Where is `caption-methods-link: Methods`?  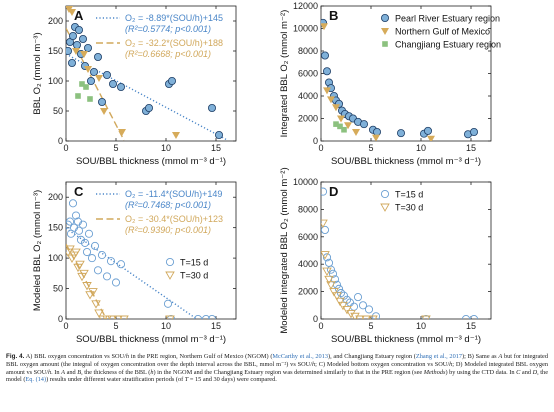
caption-methods-link: Methods is located at coordinates (434, 372).